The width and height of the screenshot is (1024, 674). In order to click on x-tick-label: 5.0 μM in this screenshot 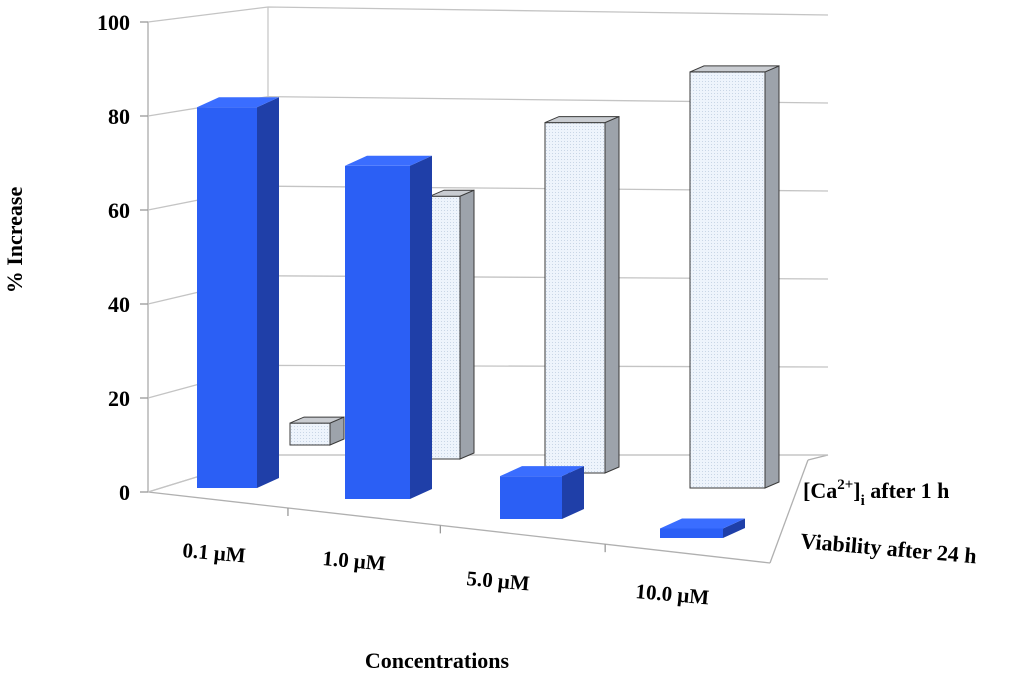, I will do `click(498, 580)`.